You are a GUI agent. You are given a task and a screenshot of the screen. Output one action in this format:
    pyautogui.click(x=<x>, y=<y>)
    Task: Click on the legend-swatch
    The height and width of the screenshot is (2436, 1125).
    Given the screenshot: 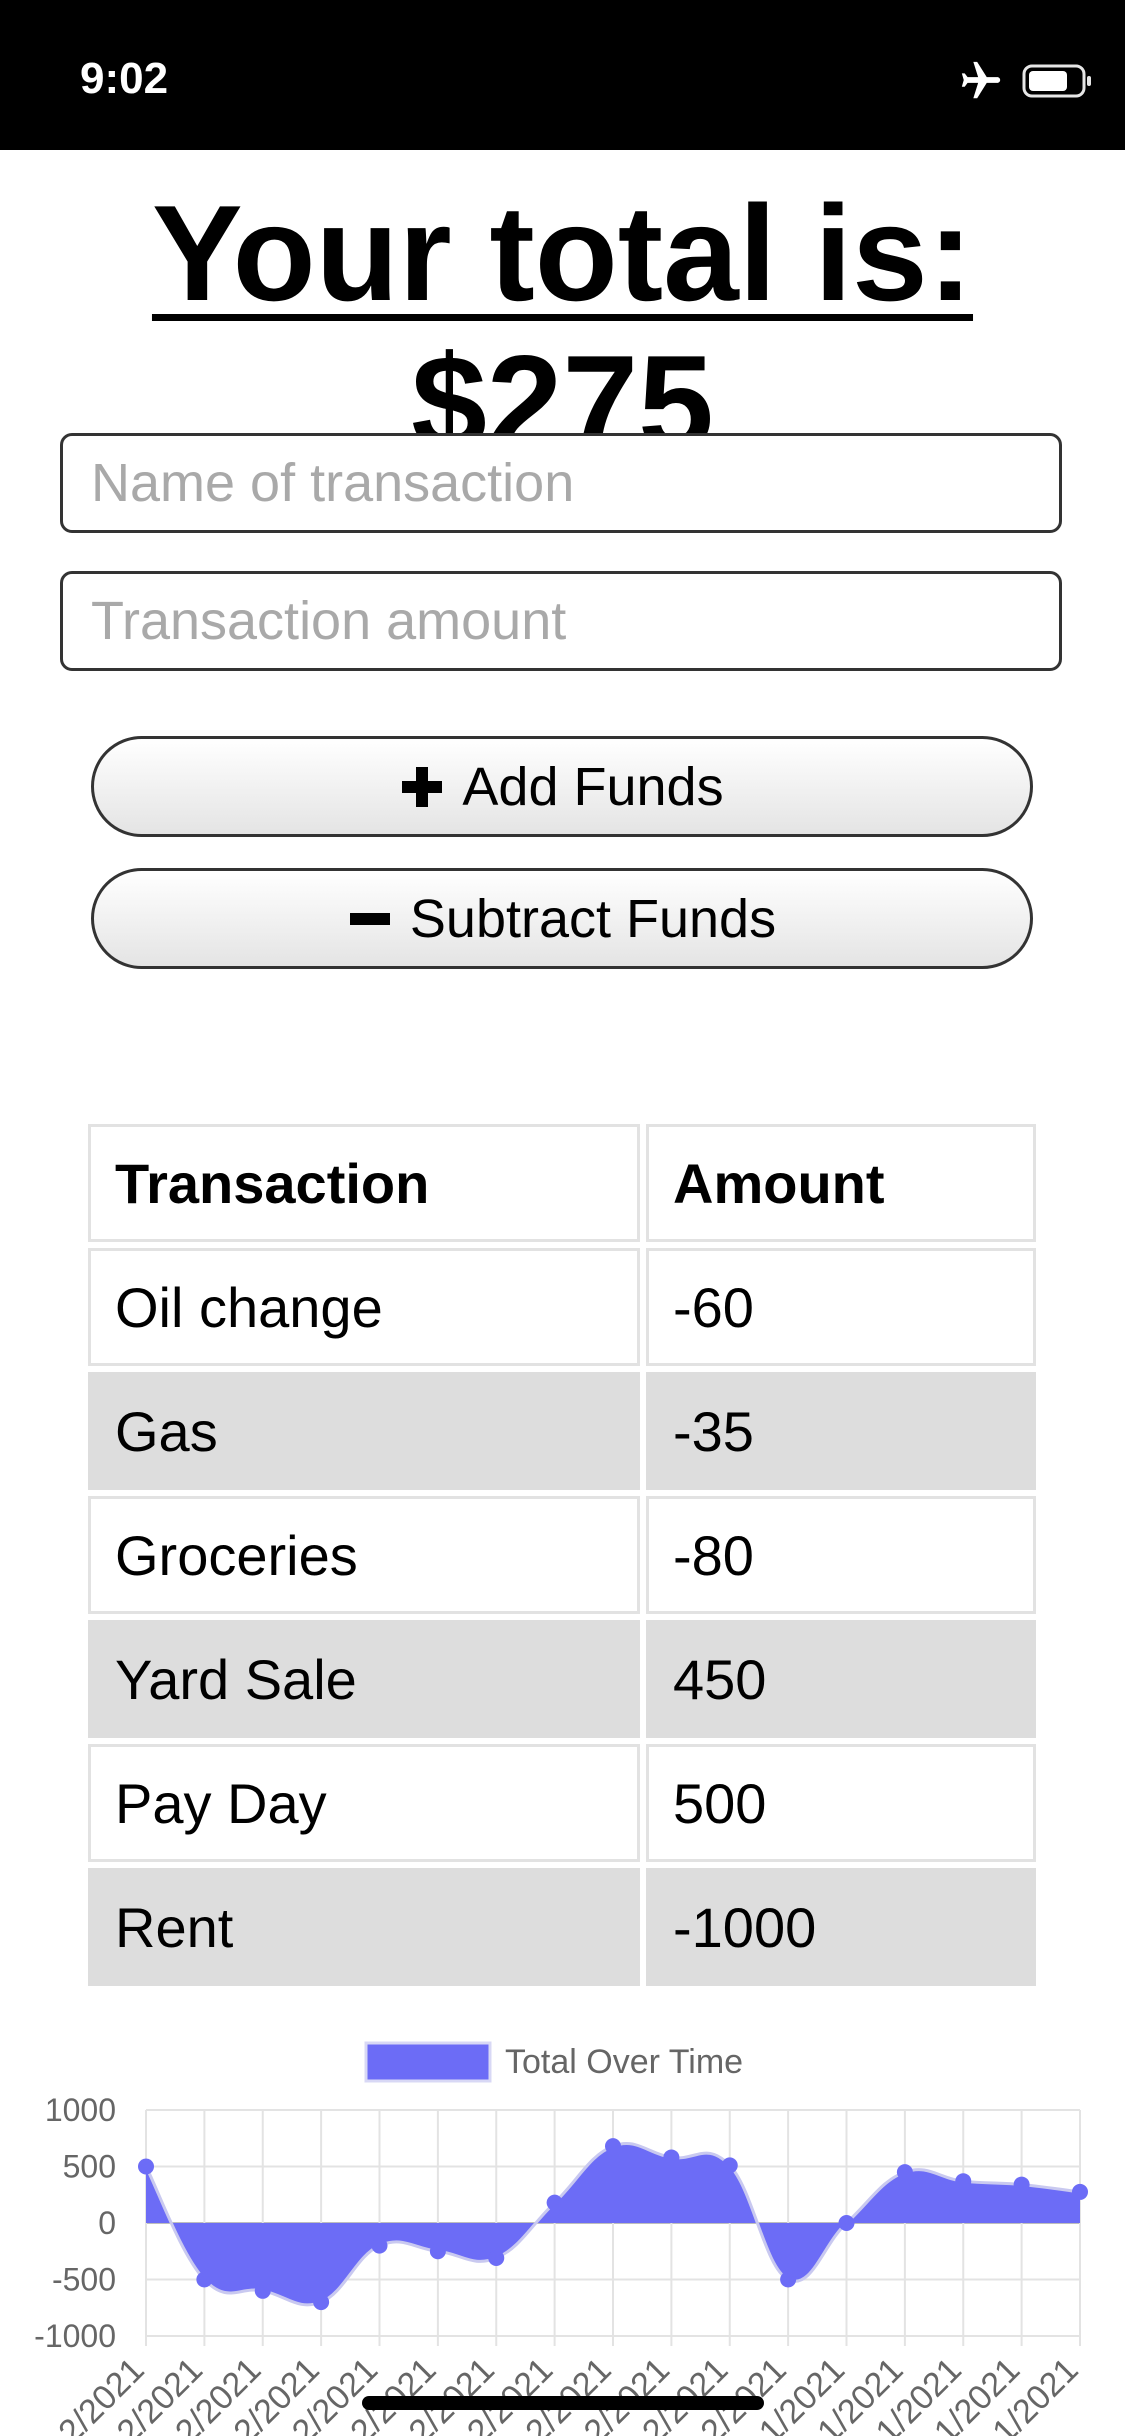 What is the action you would take?
    pyautogui.click(x=428, y=2062)
    